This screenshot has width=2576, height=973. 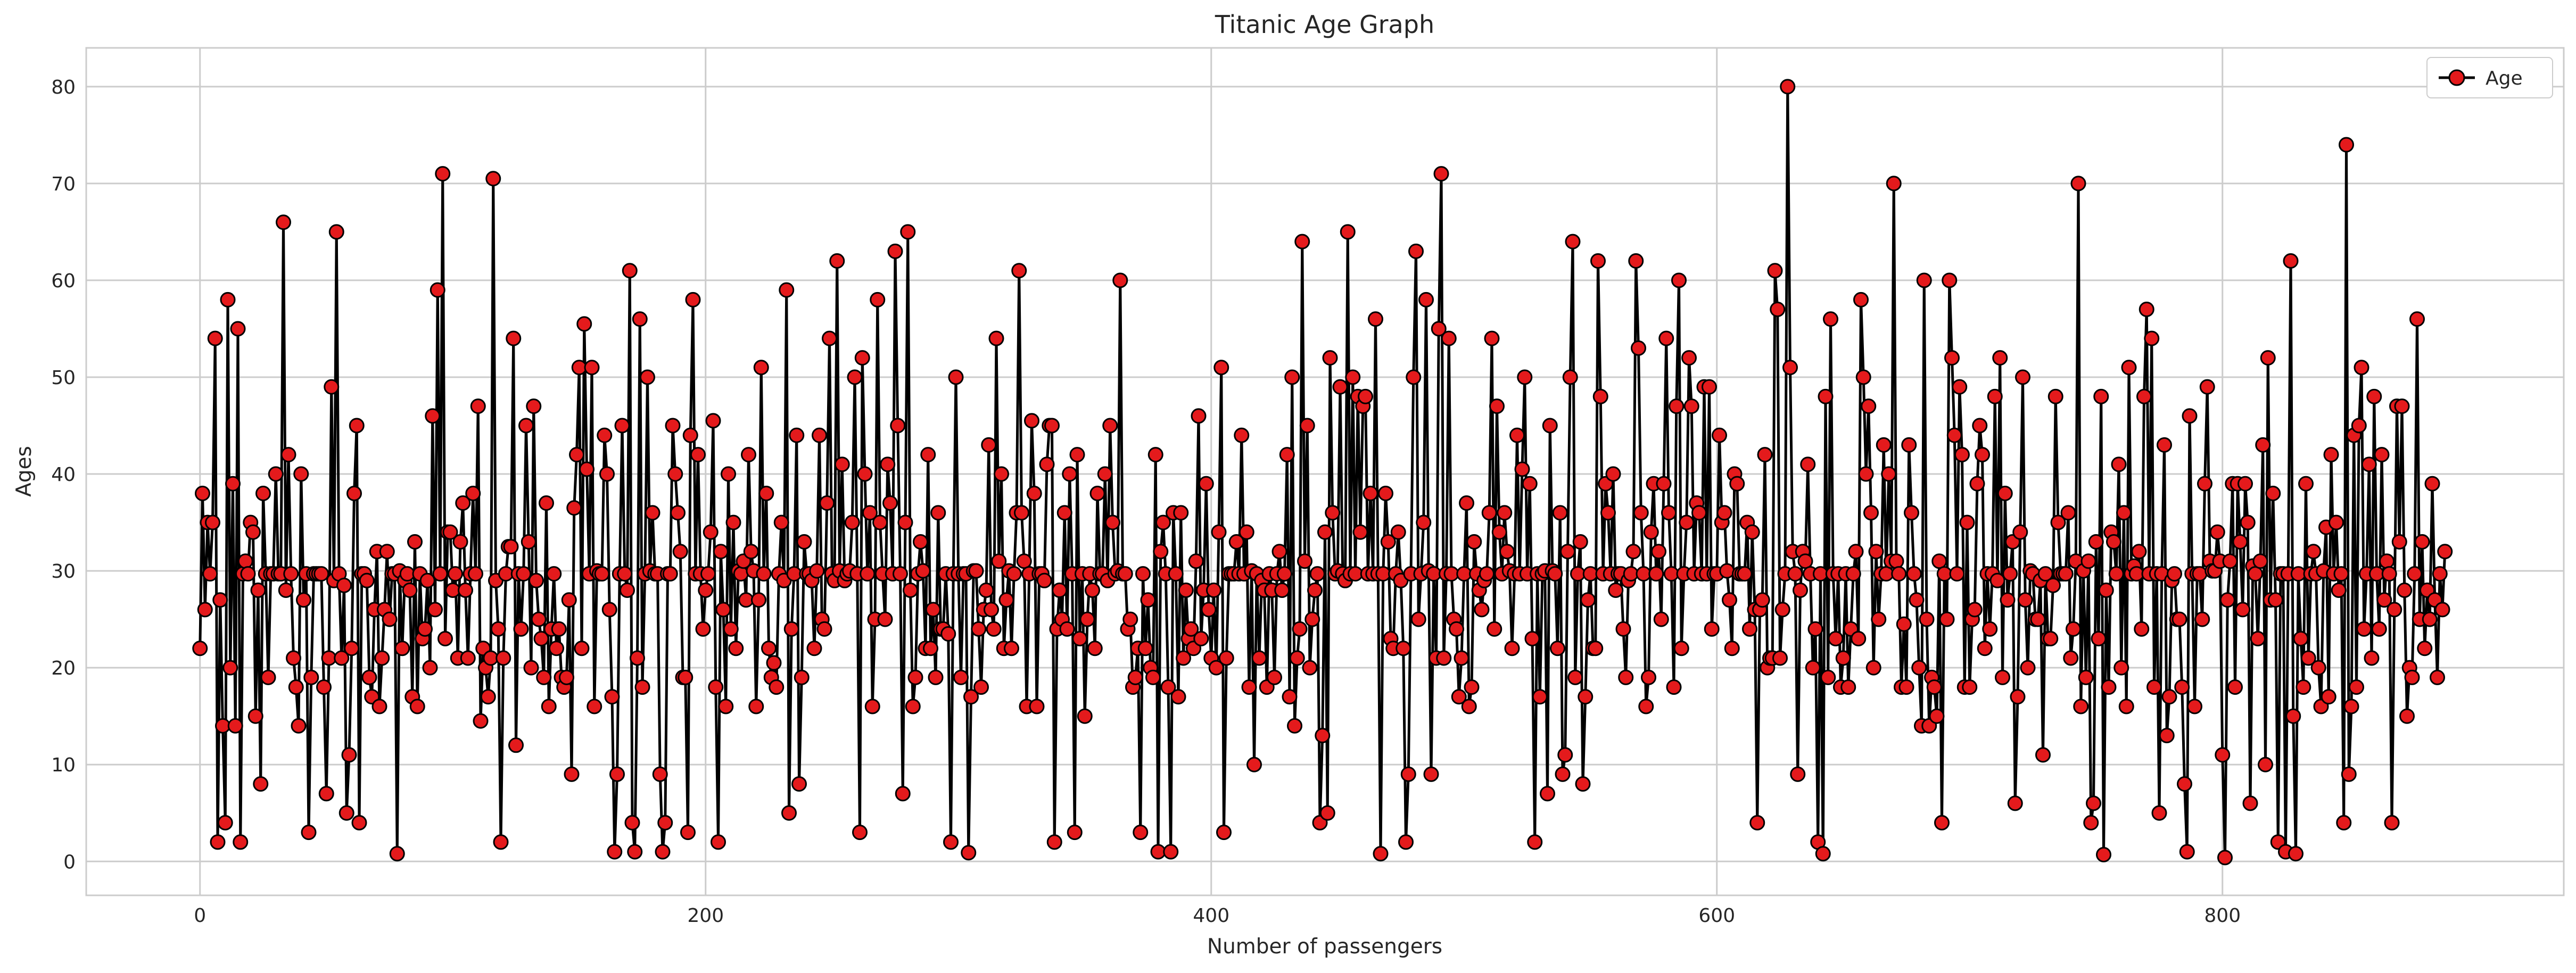 What do you see at coordinates (63, 378) in the screenshot?
I see `y-tick-label: 50` at bounding box center [63, 378].